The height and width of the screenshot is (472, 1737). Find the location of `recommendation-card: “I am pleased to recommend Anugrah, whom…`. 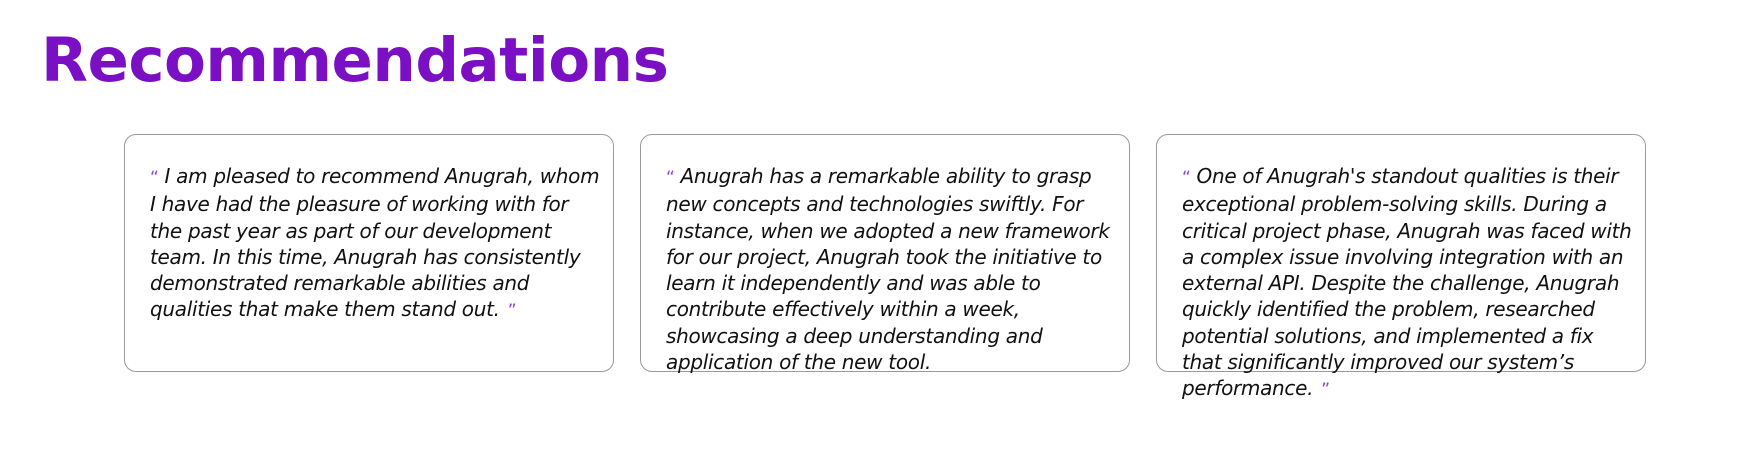

recommendation-card: “I am pleased to recommend Anugrah, whom… is located at coordinates (369, 253).